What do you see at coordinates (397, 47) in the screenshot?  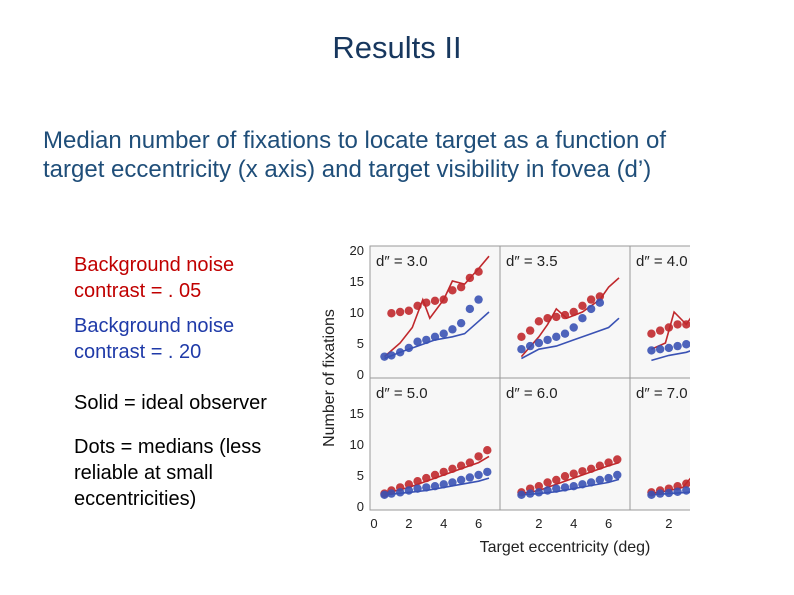 I see `slide-title: Results II` at bounding box center [397, 47].